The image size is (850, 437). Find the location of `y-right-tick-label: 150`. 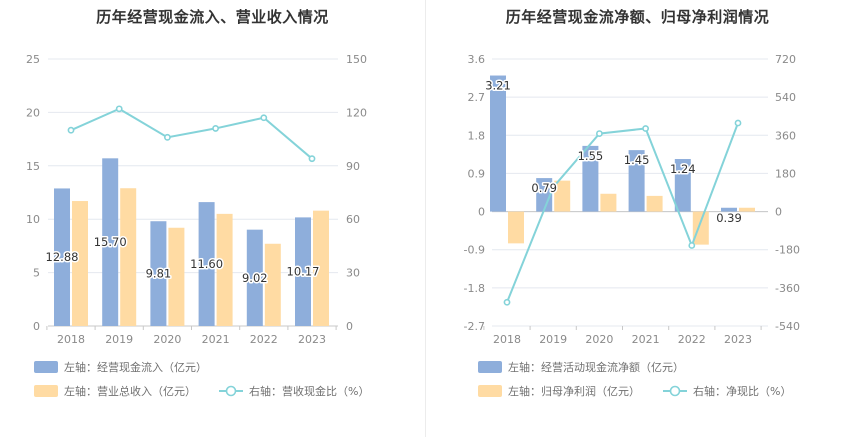

y-right-tick-label: 150 is located at coordinates (356, 59).